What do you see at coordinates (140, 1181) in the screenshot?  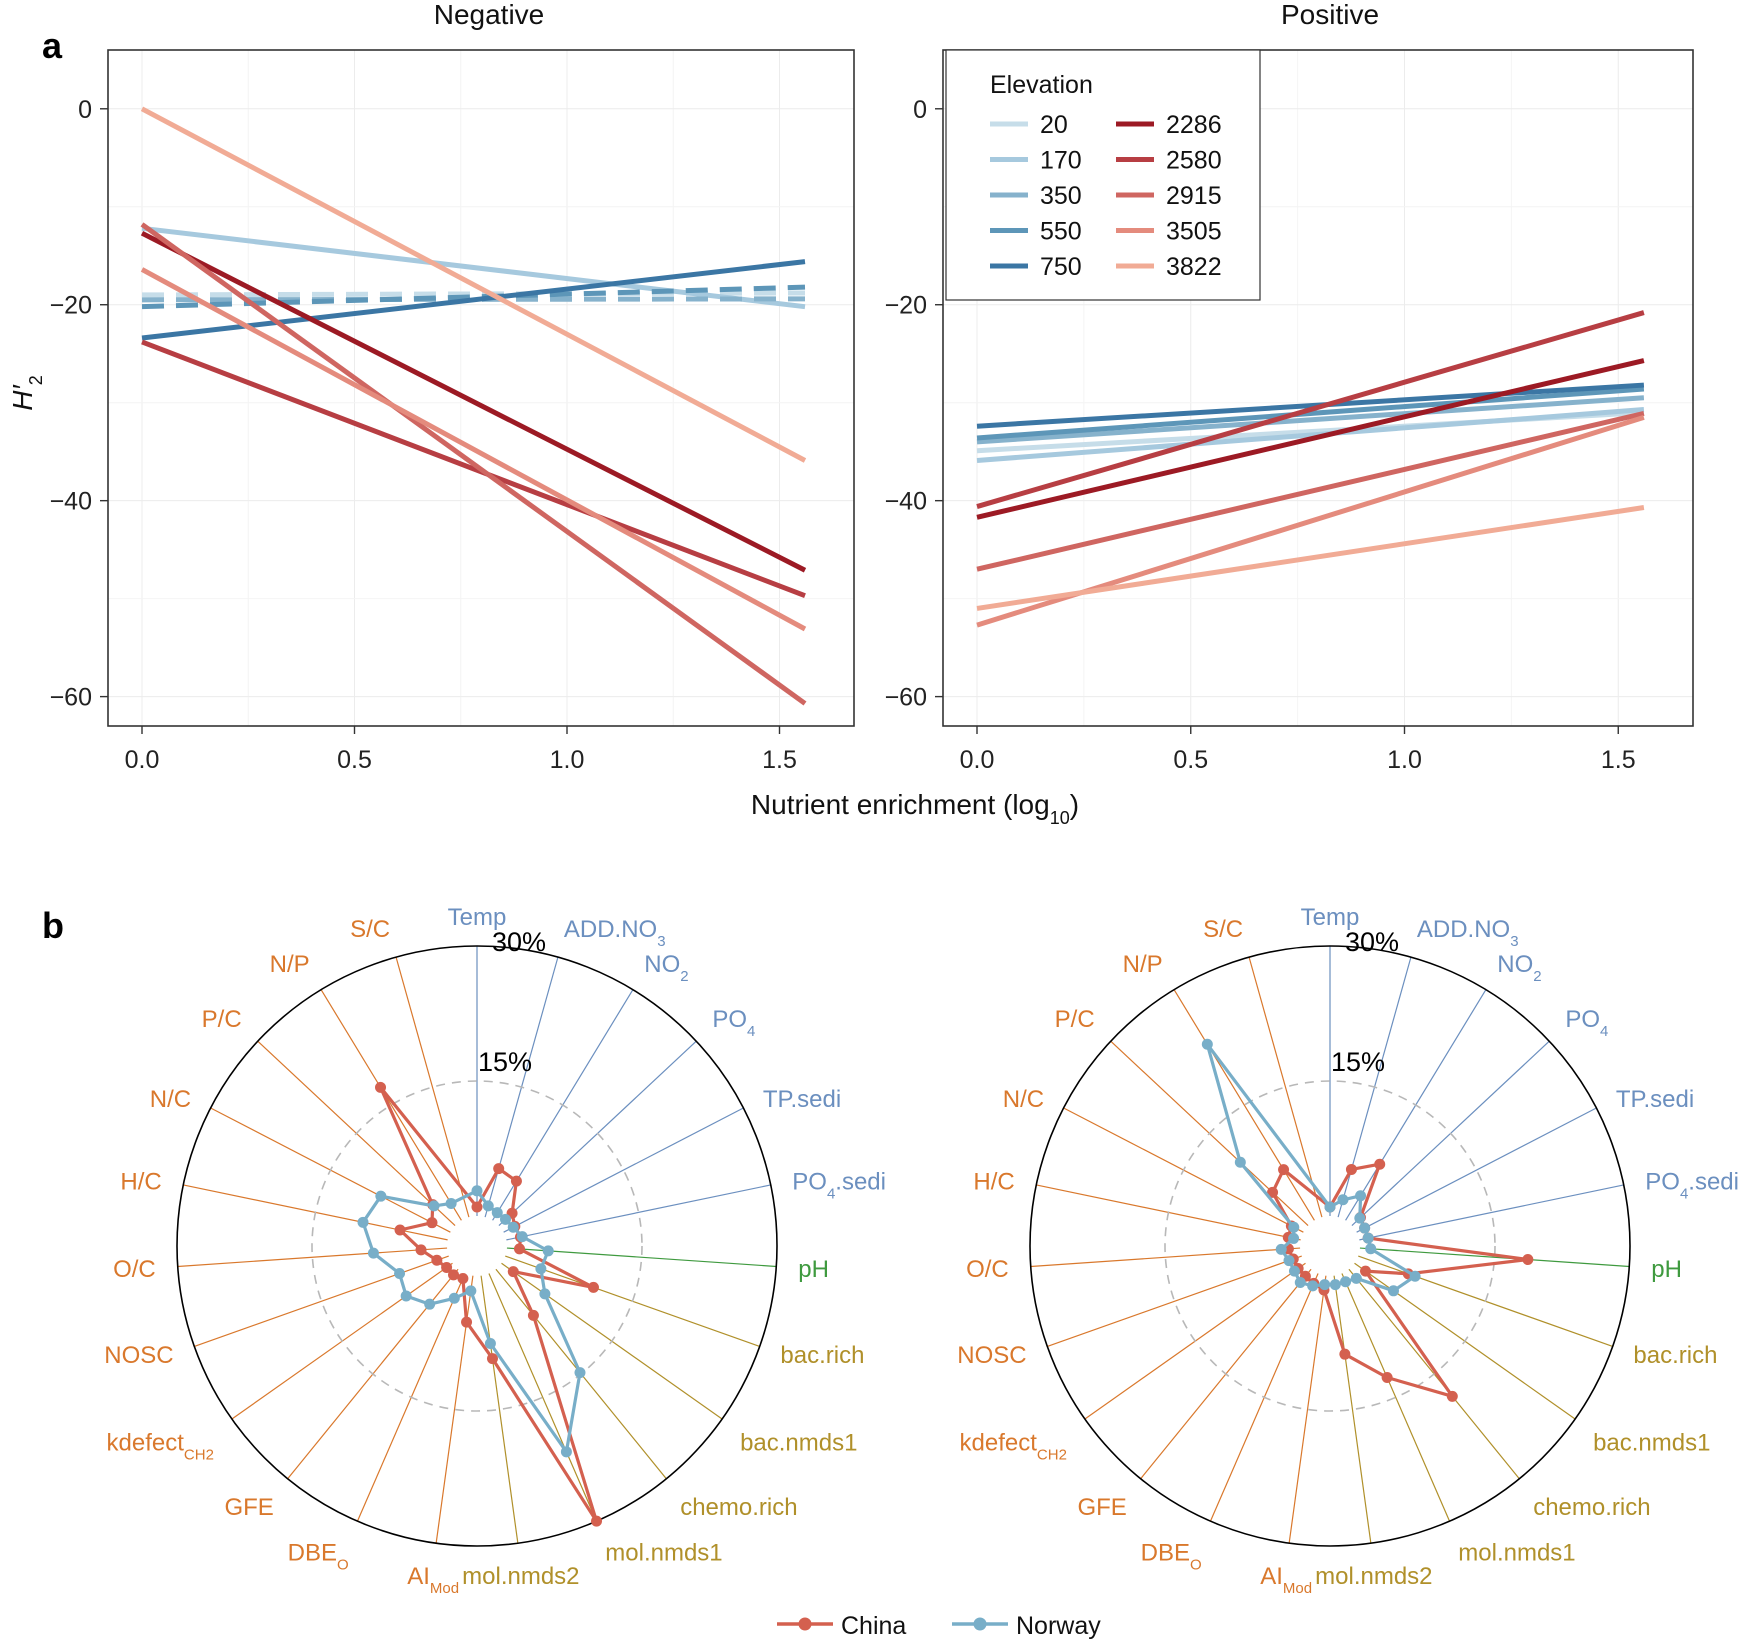 I see `radar-axis-label: H/C` at bounding box center [140, 1181].